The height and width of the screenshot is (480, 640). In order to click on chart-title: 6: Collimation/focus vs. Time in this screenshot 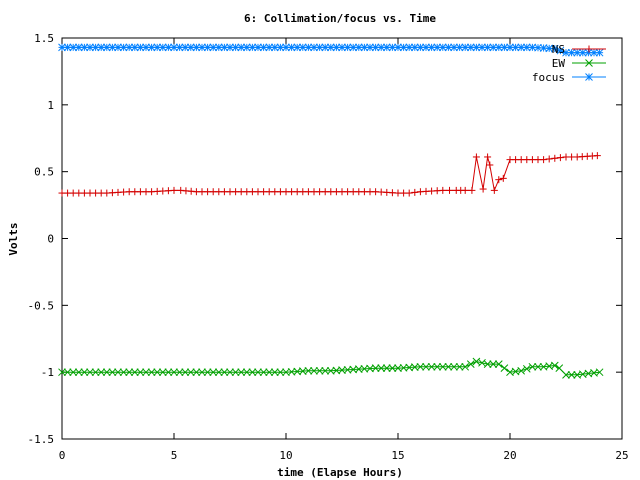, I will do `click(340, 18)`.